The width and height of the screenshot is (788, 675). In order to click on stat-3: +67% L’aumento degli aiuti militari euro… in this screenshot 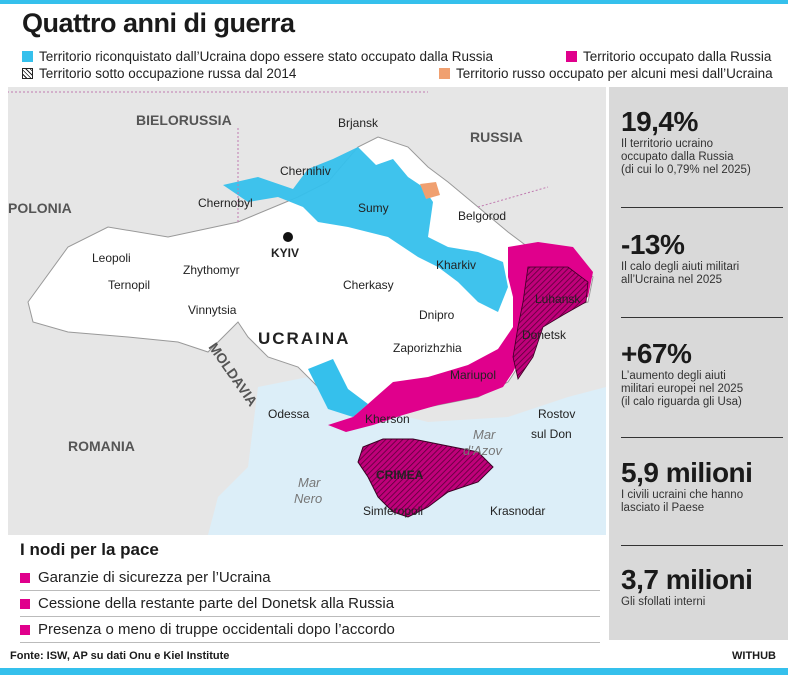, I will do `click(702, 374)`.